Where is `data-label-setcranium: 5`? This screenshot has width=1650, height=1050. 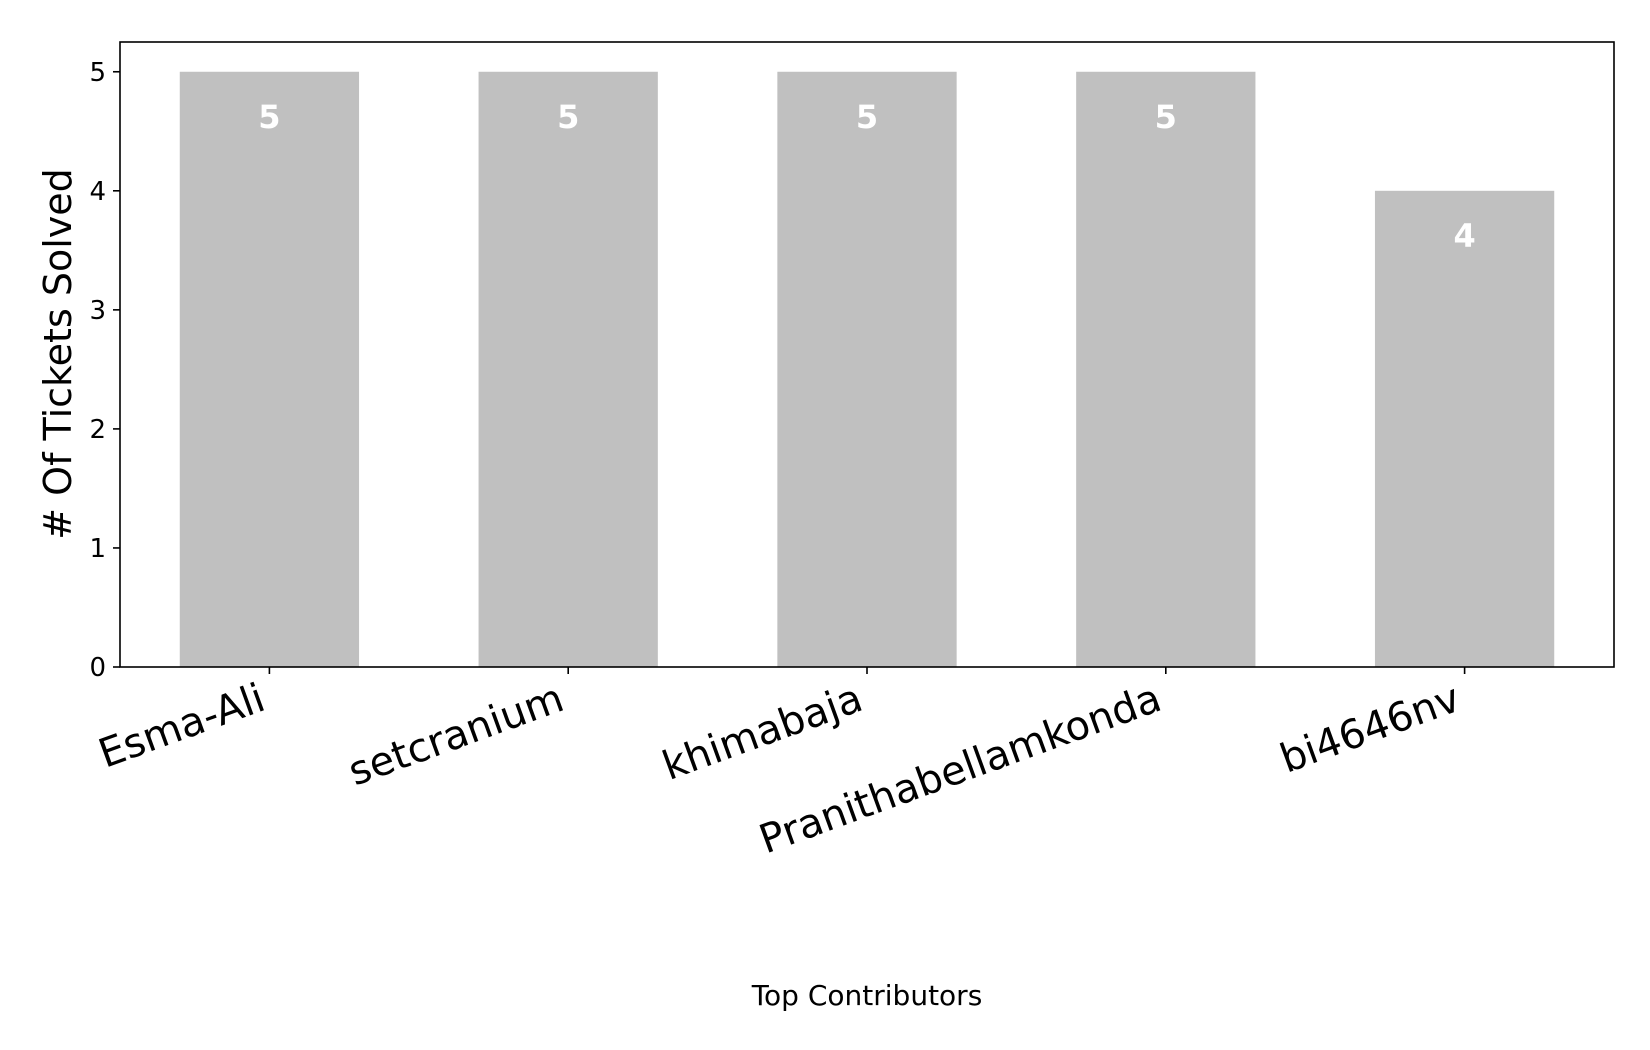 data-label-setcranium: 5 is located at coordinates (568, 117).